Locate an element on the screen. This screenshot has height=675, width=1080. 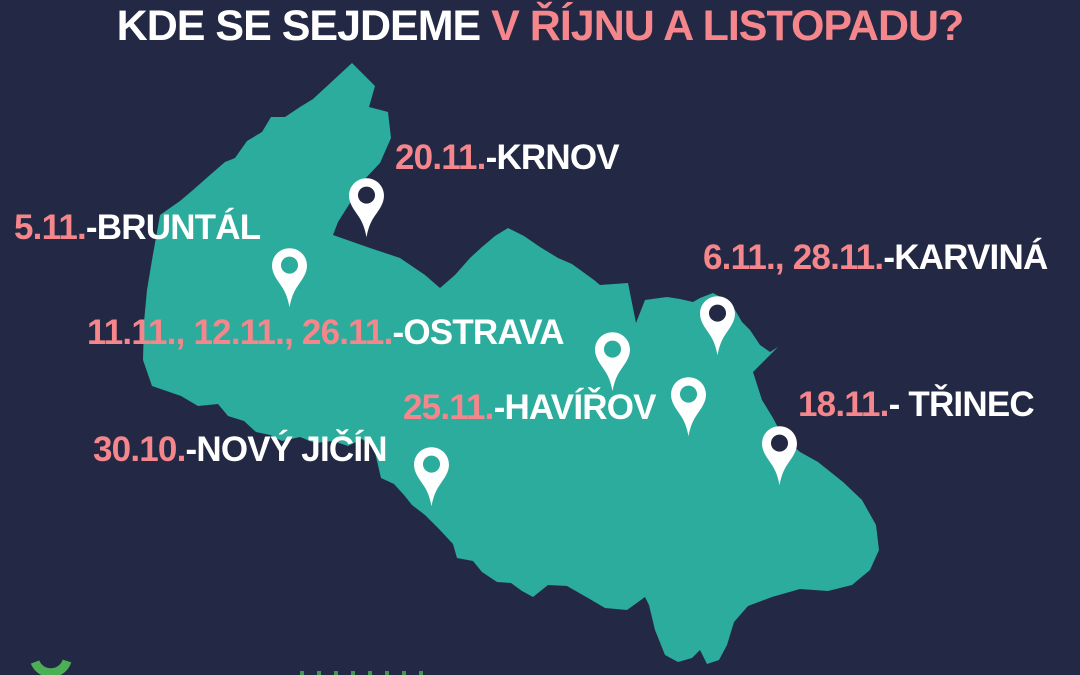
location-label-ostrava: 11.11., 12.11., 26.11.-OSTRAVA is located at coordinates (326, 332).